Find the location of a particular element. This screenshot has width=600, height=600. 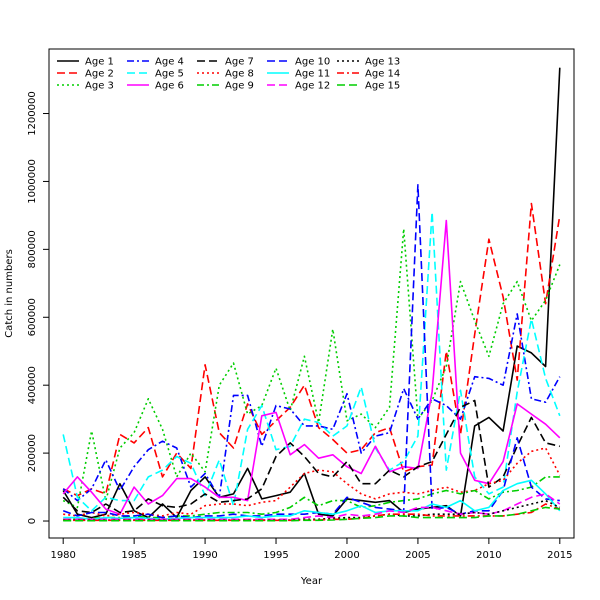

legend-label: Age 10 is located at coordinates (312, 62).